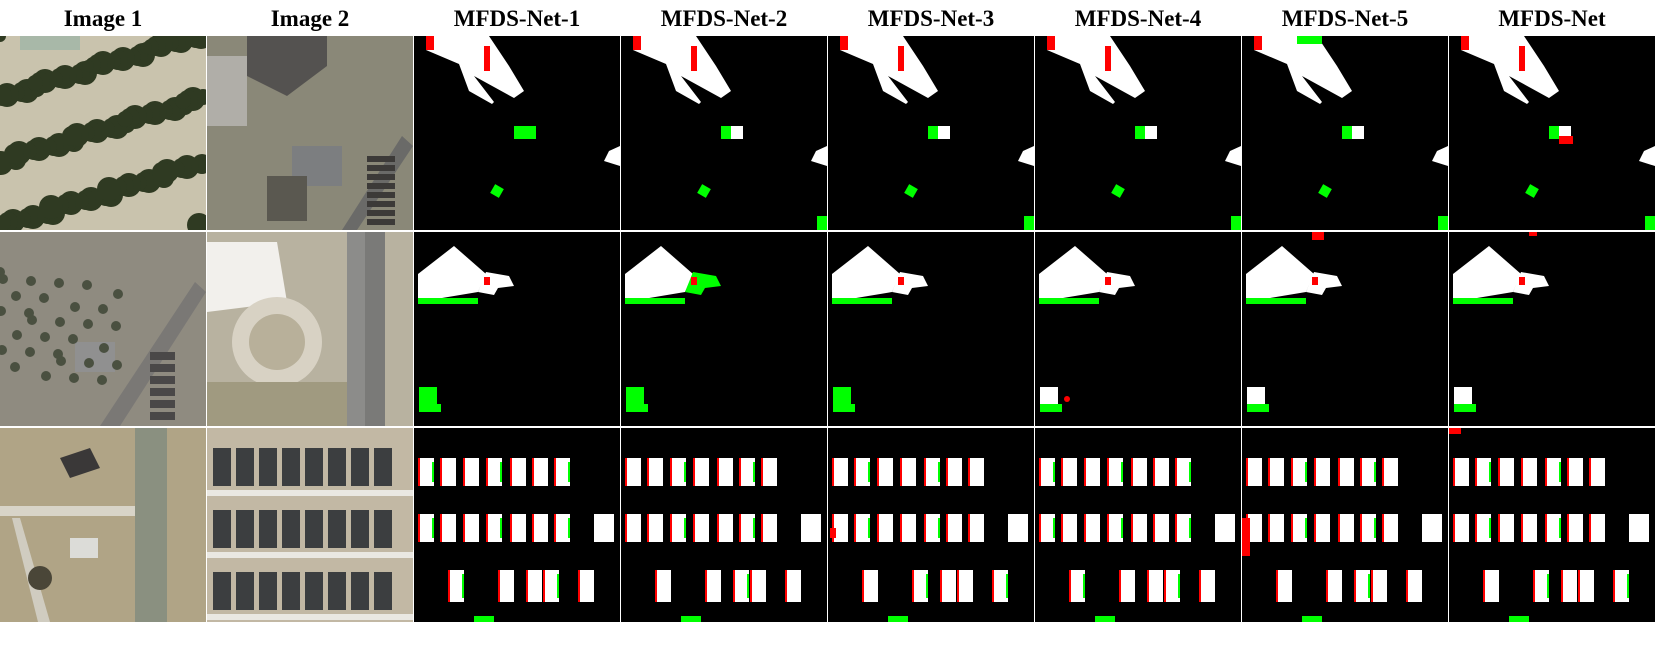 The width and height of the screenshot is (1656, 657). I want to click on street, so click(310, 617).